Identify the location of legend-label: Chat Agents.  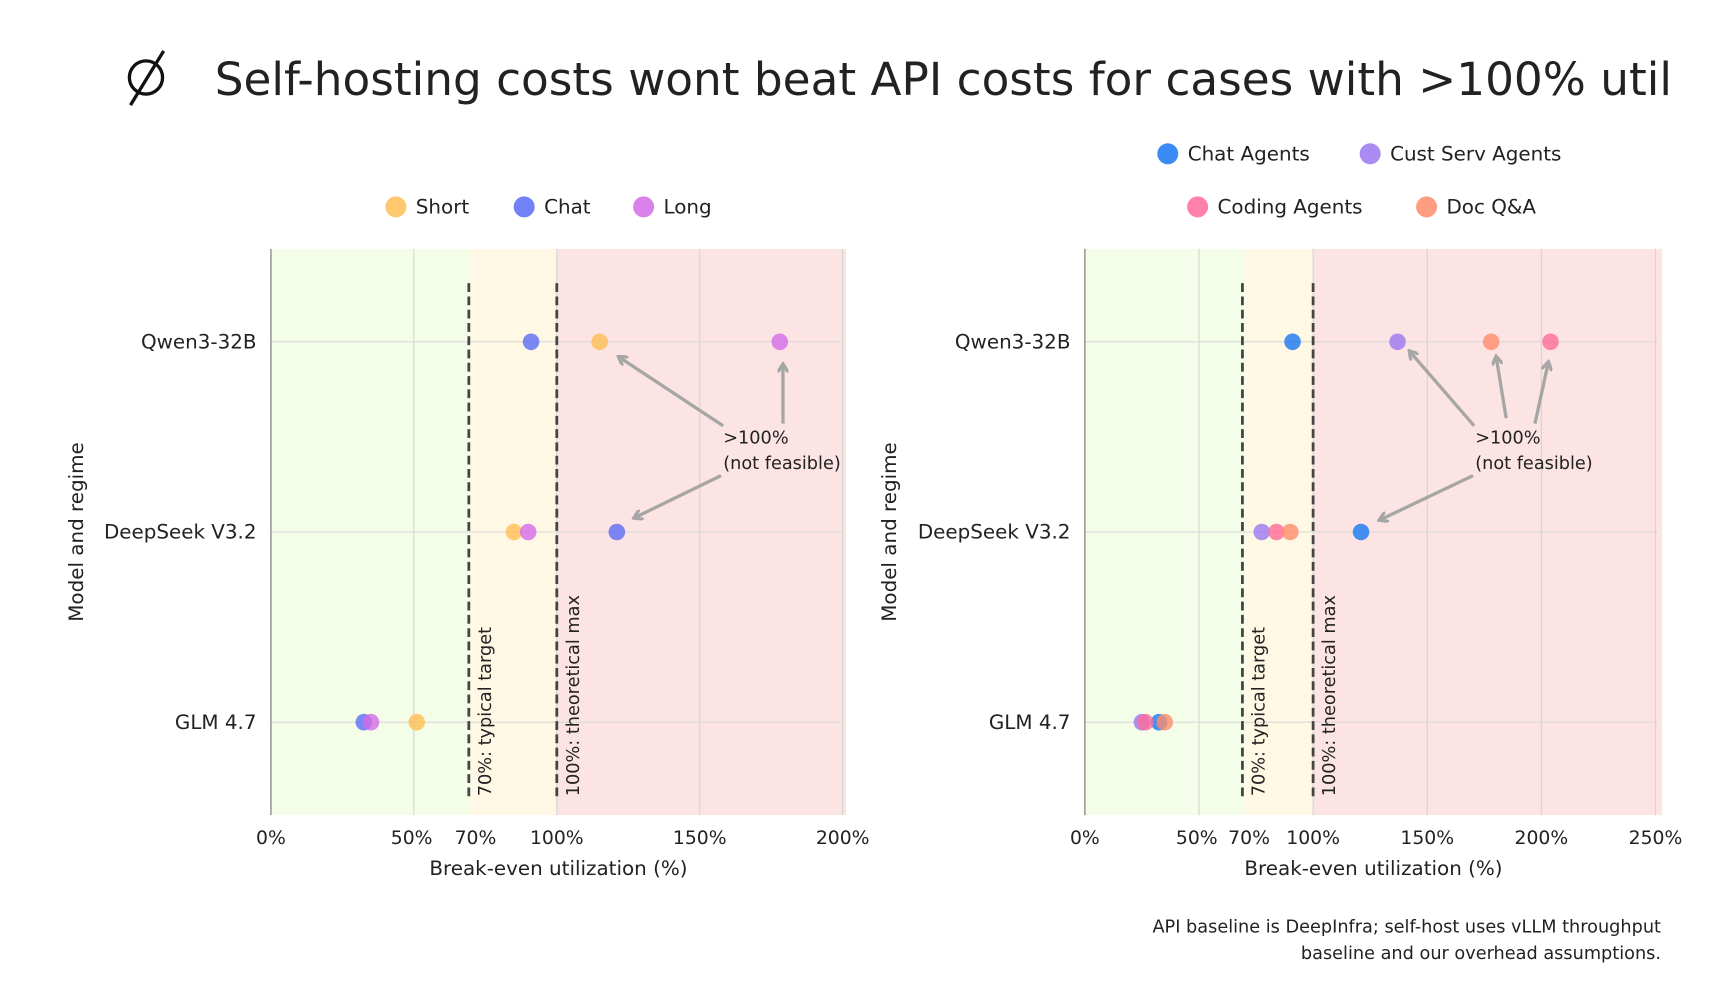
(1249, 153).